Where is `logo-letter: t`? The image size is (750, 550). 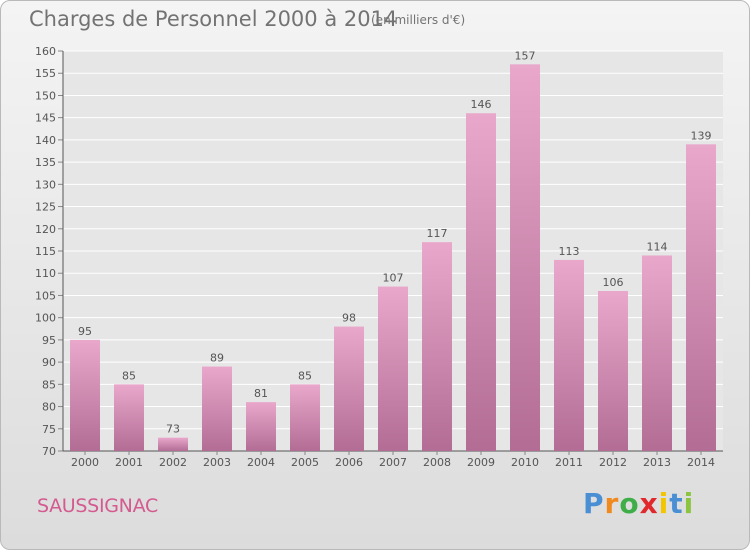 logo-letter: t is located at coordinates (676, 503).